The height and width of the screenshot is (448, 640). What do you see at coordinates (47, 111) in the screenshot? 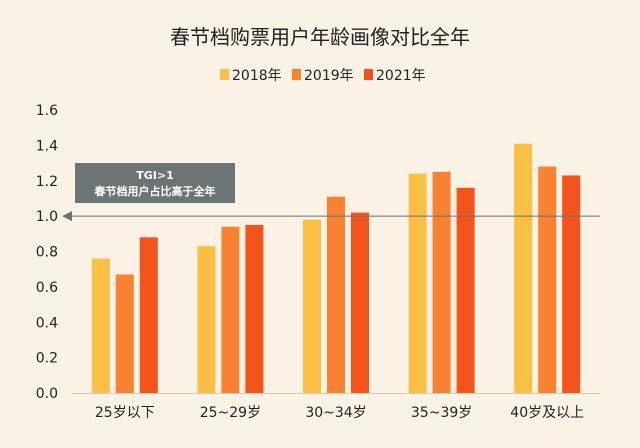
I see `y-tick-label: 1.6` at bounding box center [47, 111].